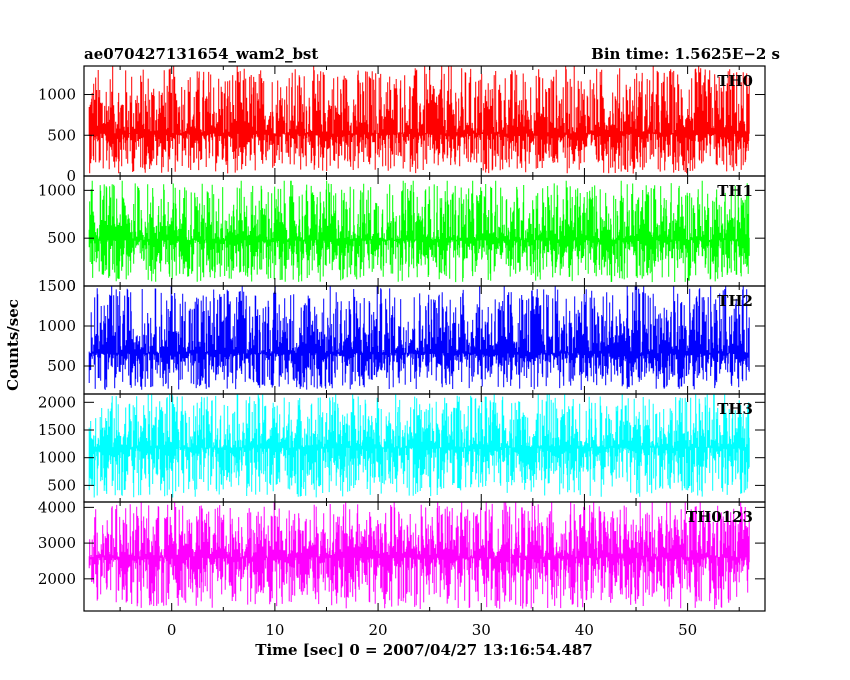 This screenshot has height=680, width=850. I want to click on series-name: TH0123, so click(719, 517).